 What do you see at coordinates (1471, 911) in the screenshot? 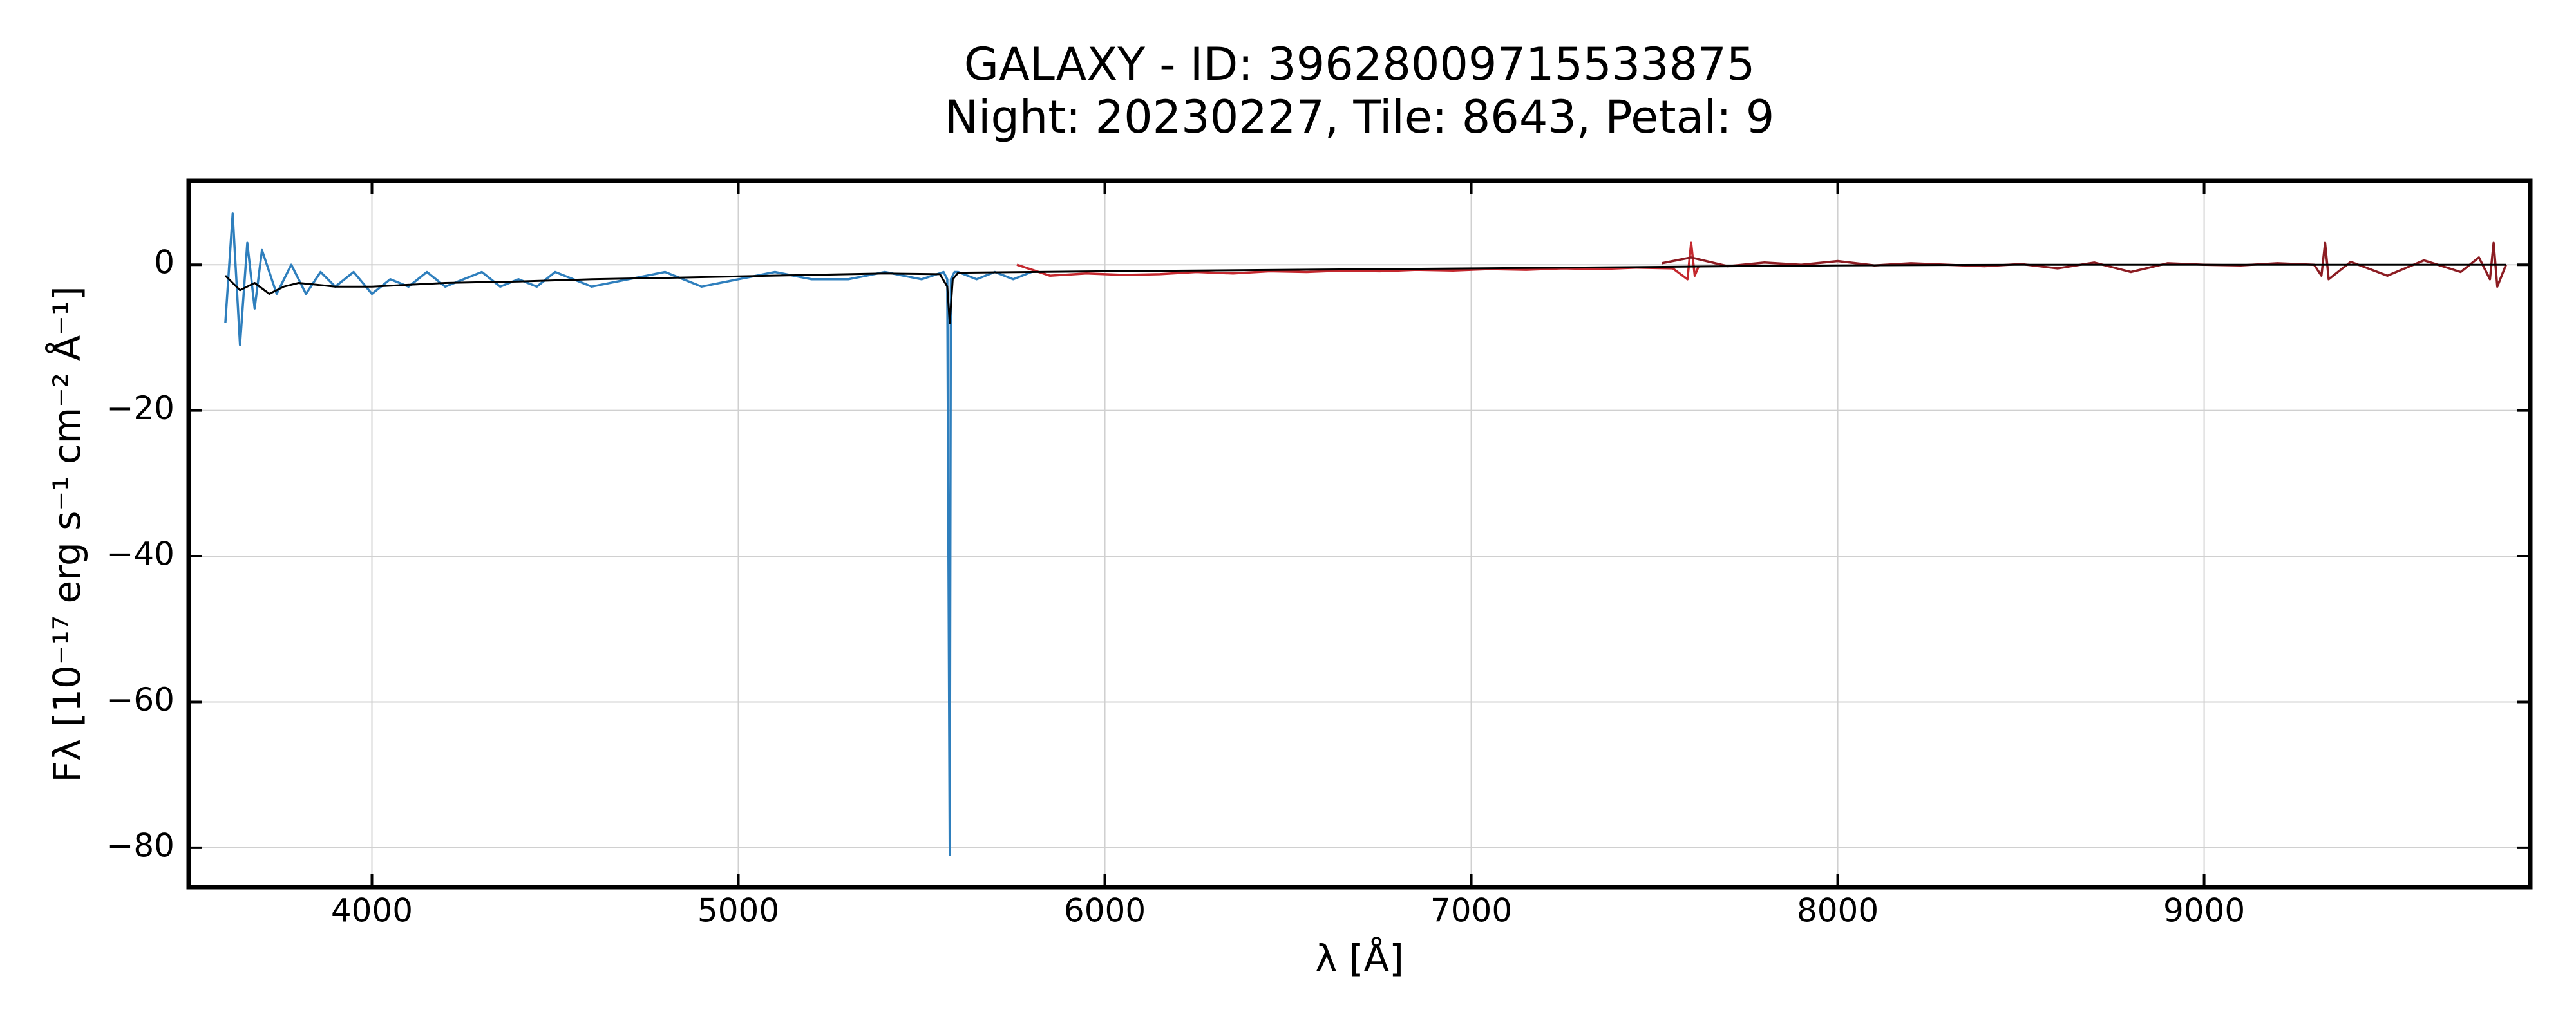
I see `x-tick-label: 7000` at bounding box center [1471, 911].